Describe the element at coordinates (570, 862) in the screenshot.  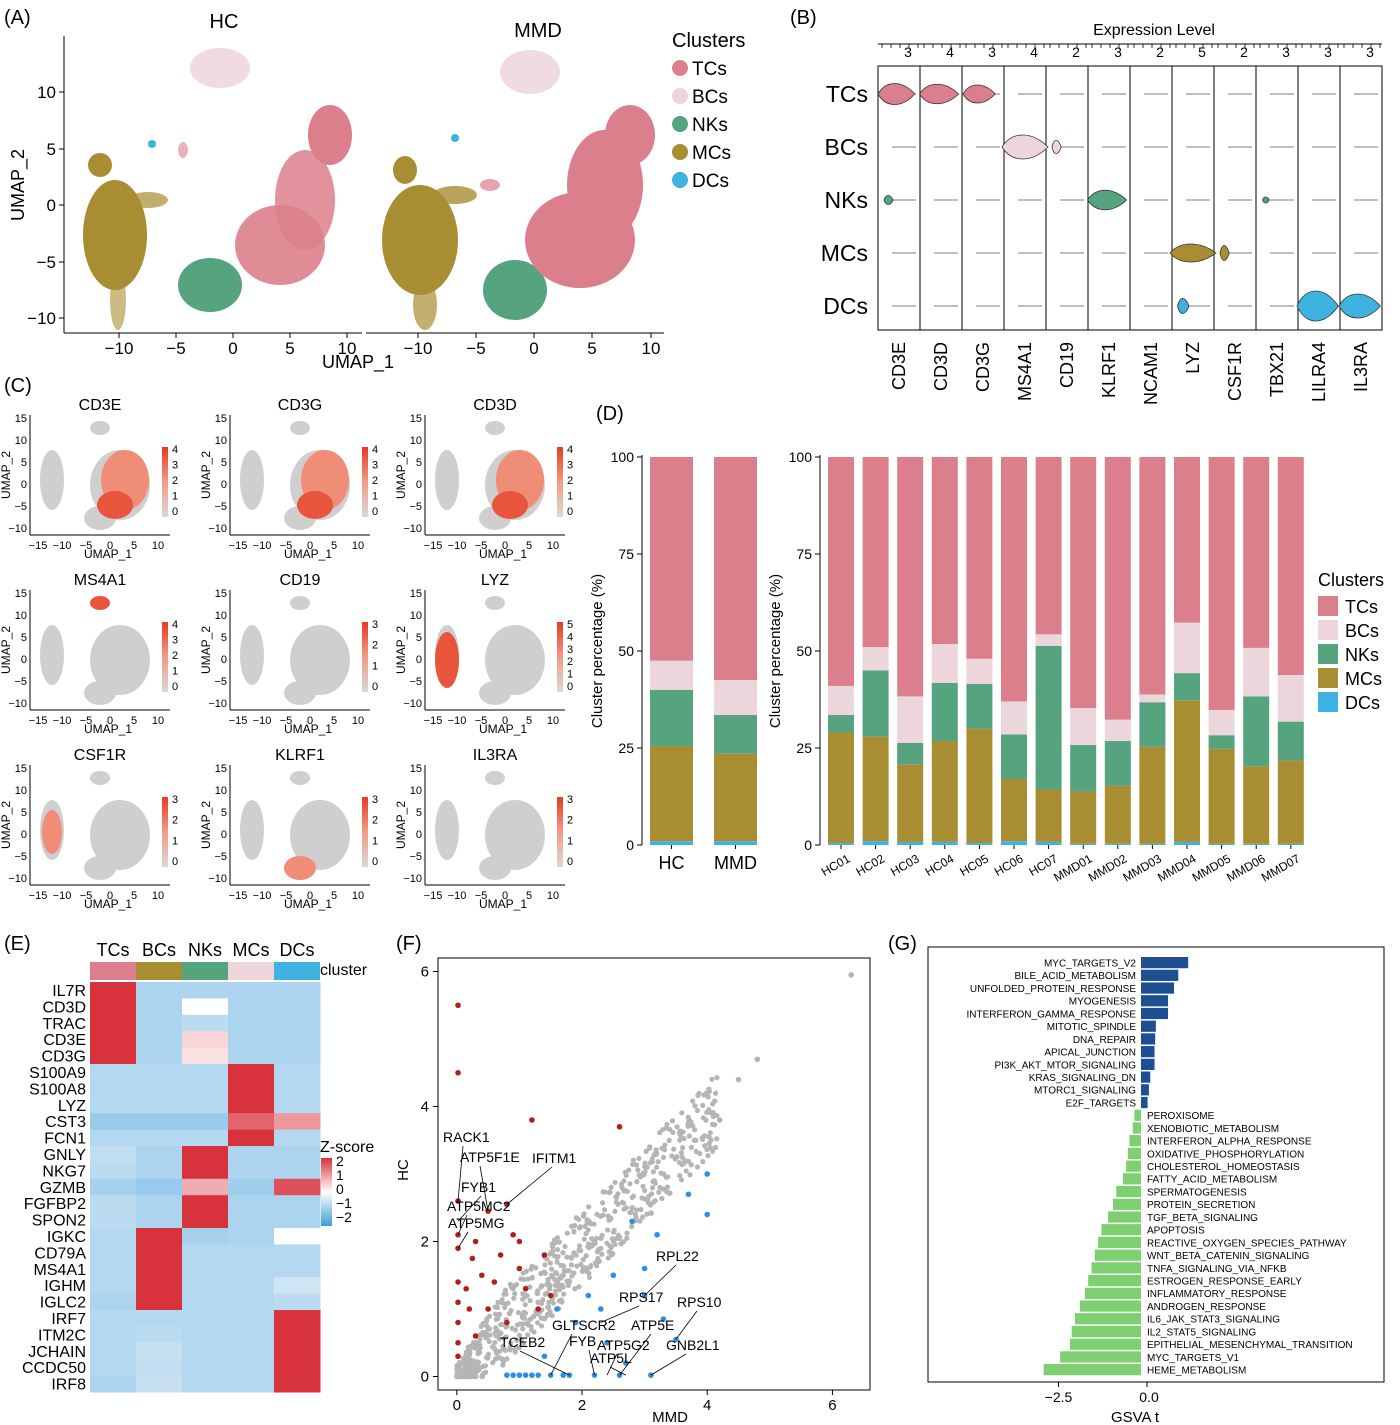
I see `feature-plot-scale-tick: 0` at that location.